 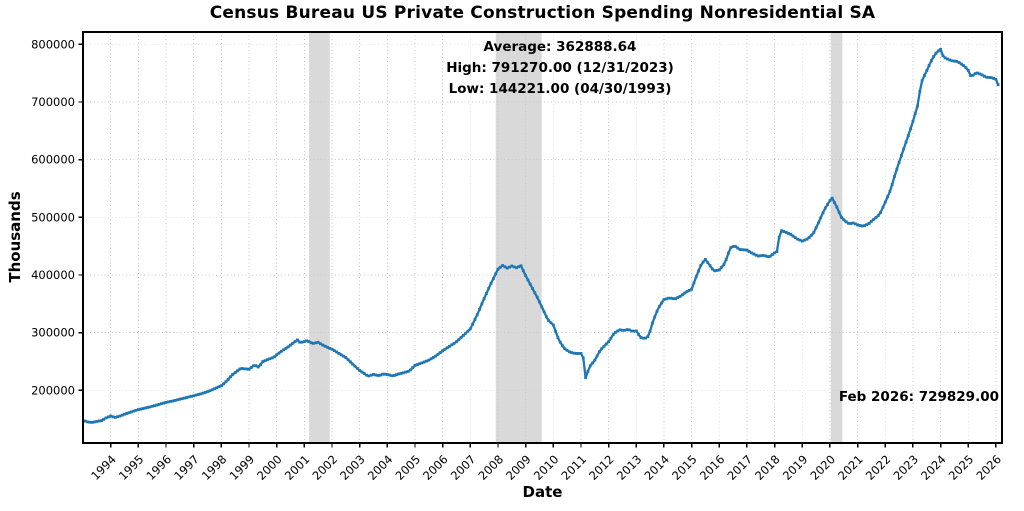 What do you see at coordinates (933, 467) in the screenshot?
I see `x-tick-label: 2024` at bounding box center [933, 467].